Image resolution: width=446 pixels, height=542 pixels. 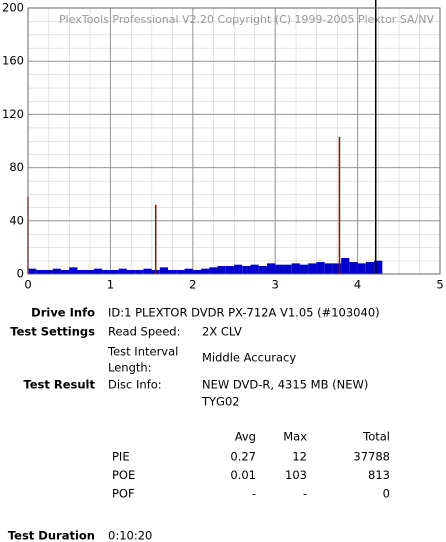 I want to click on info-text: NEW DVD-R, 4315 MB (NEW), so click(x=285, y=385).